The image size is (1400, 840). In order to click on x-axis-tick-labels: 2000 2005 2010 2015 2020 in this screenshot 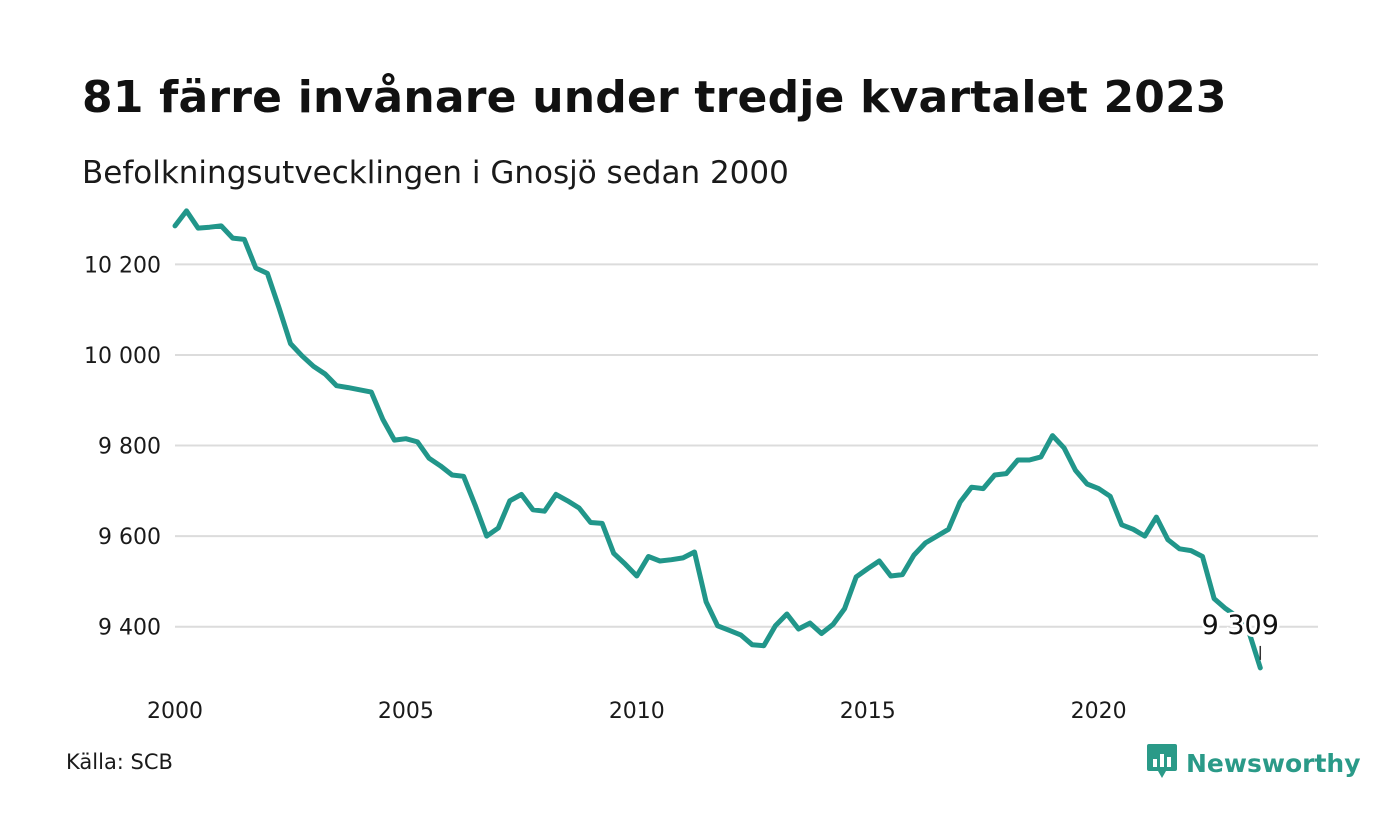, I will do `click(637, 711)`.